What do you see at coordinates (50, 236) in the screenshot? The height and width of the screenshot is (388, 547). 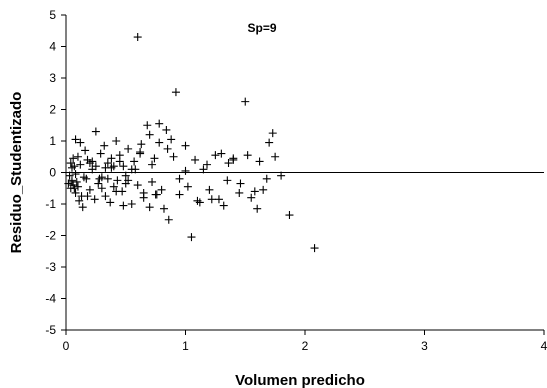 I see `y-tick-label: -2` at bounding box center [50, 236].